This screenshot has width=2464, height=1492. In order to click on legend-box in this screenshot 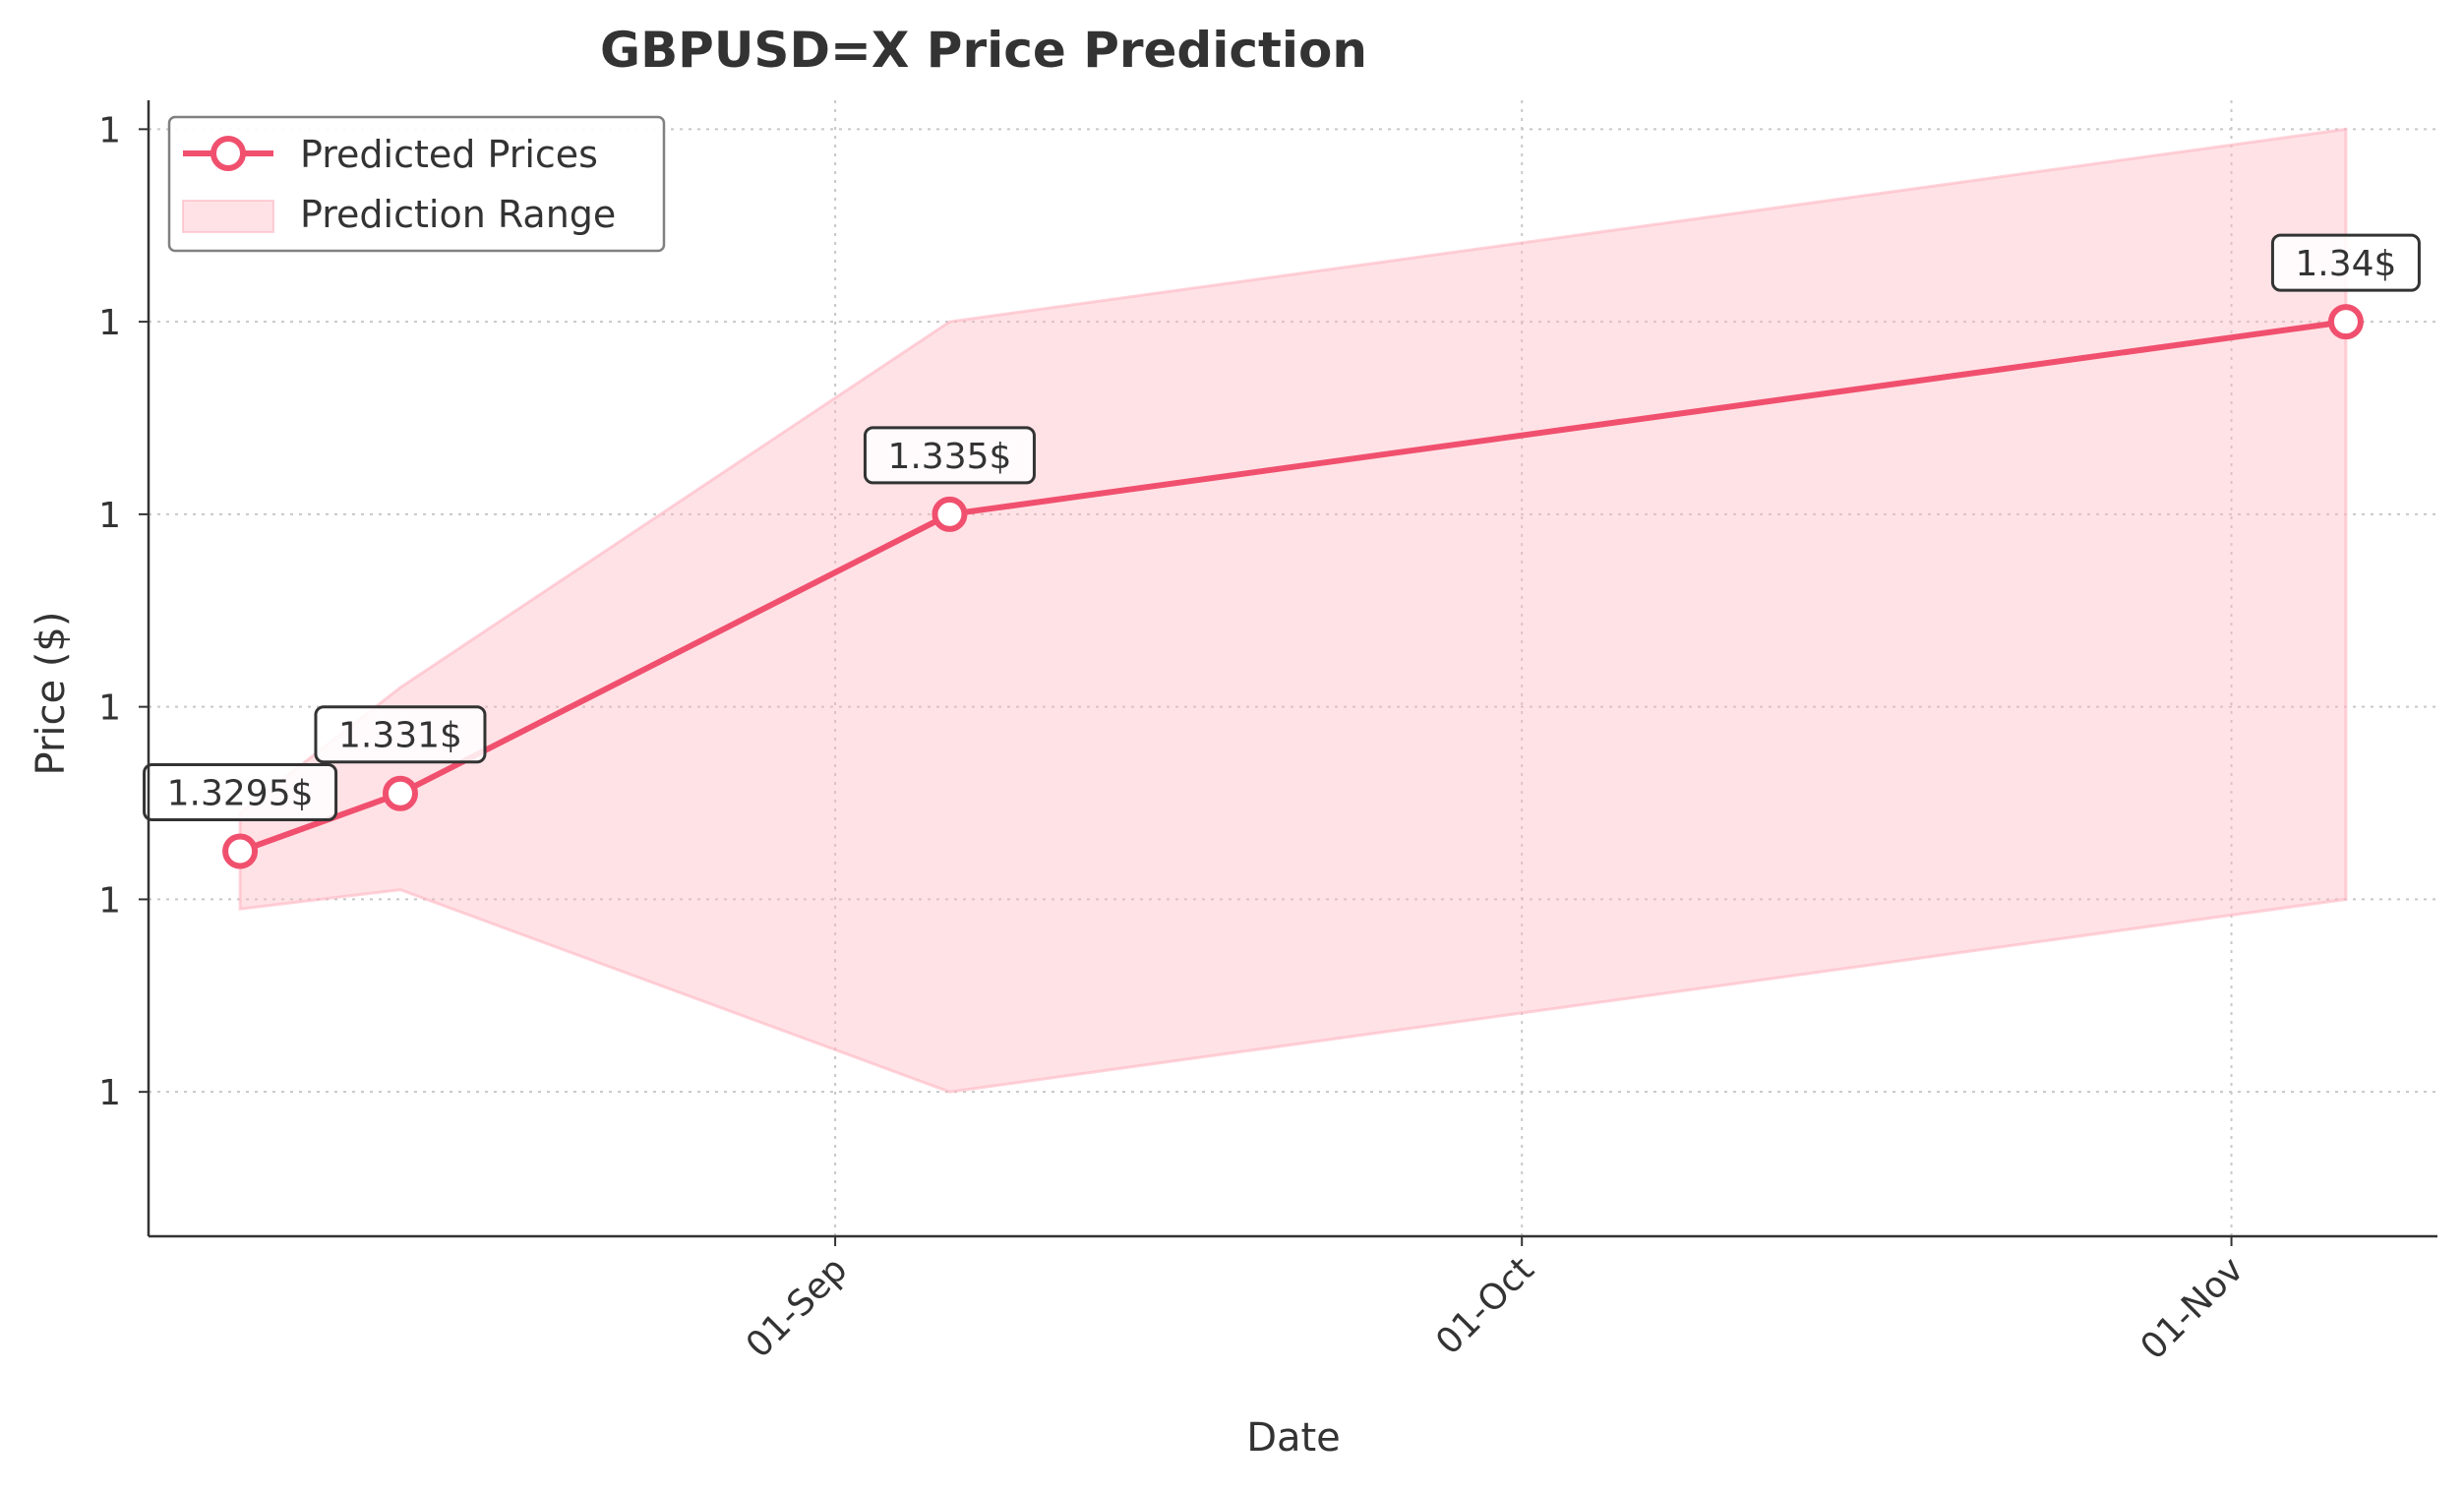, I will do `click(416, 184)`.